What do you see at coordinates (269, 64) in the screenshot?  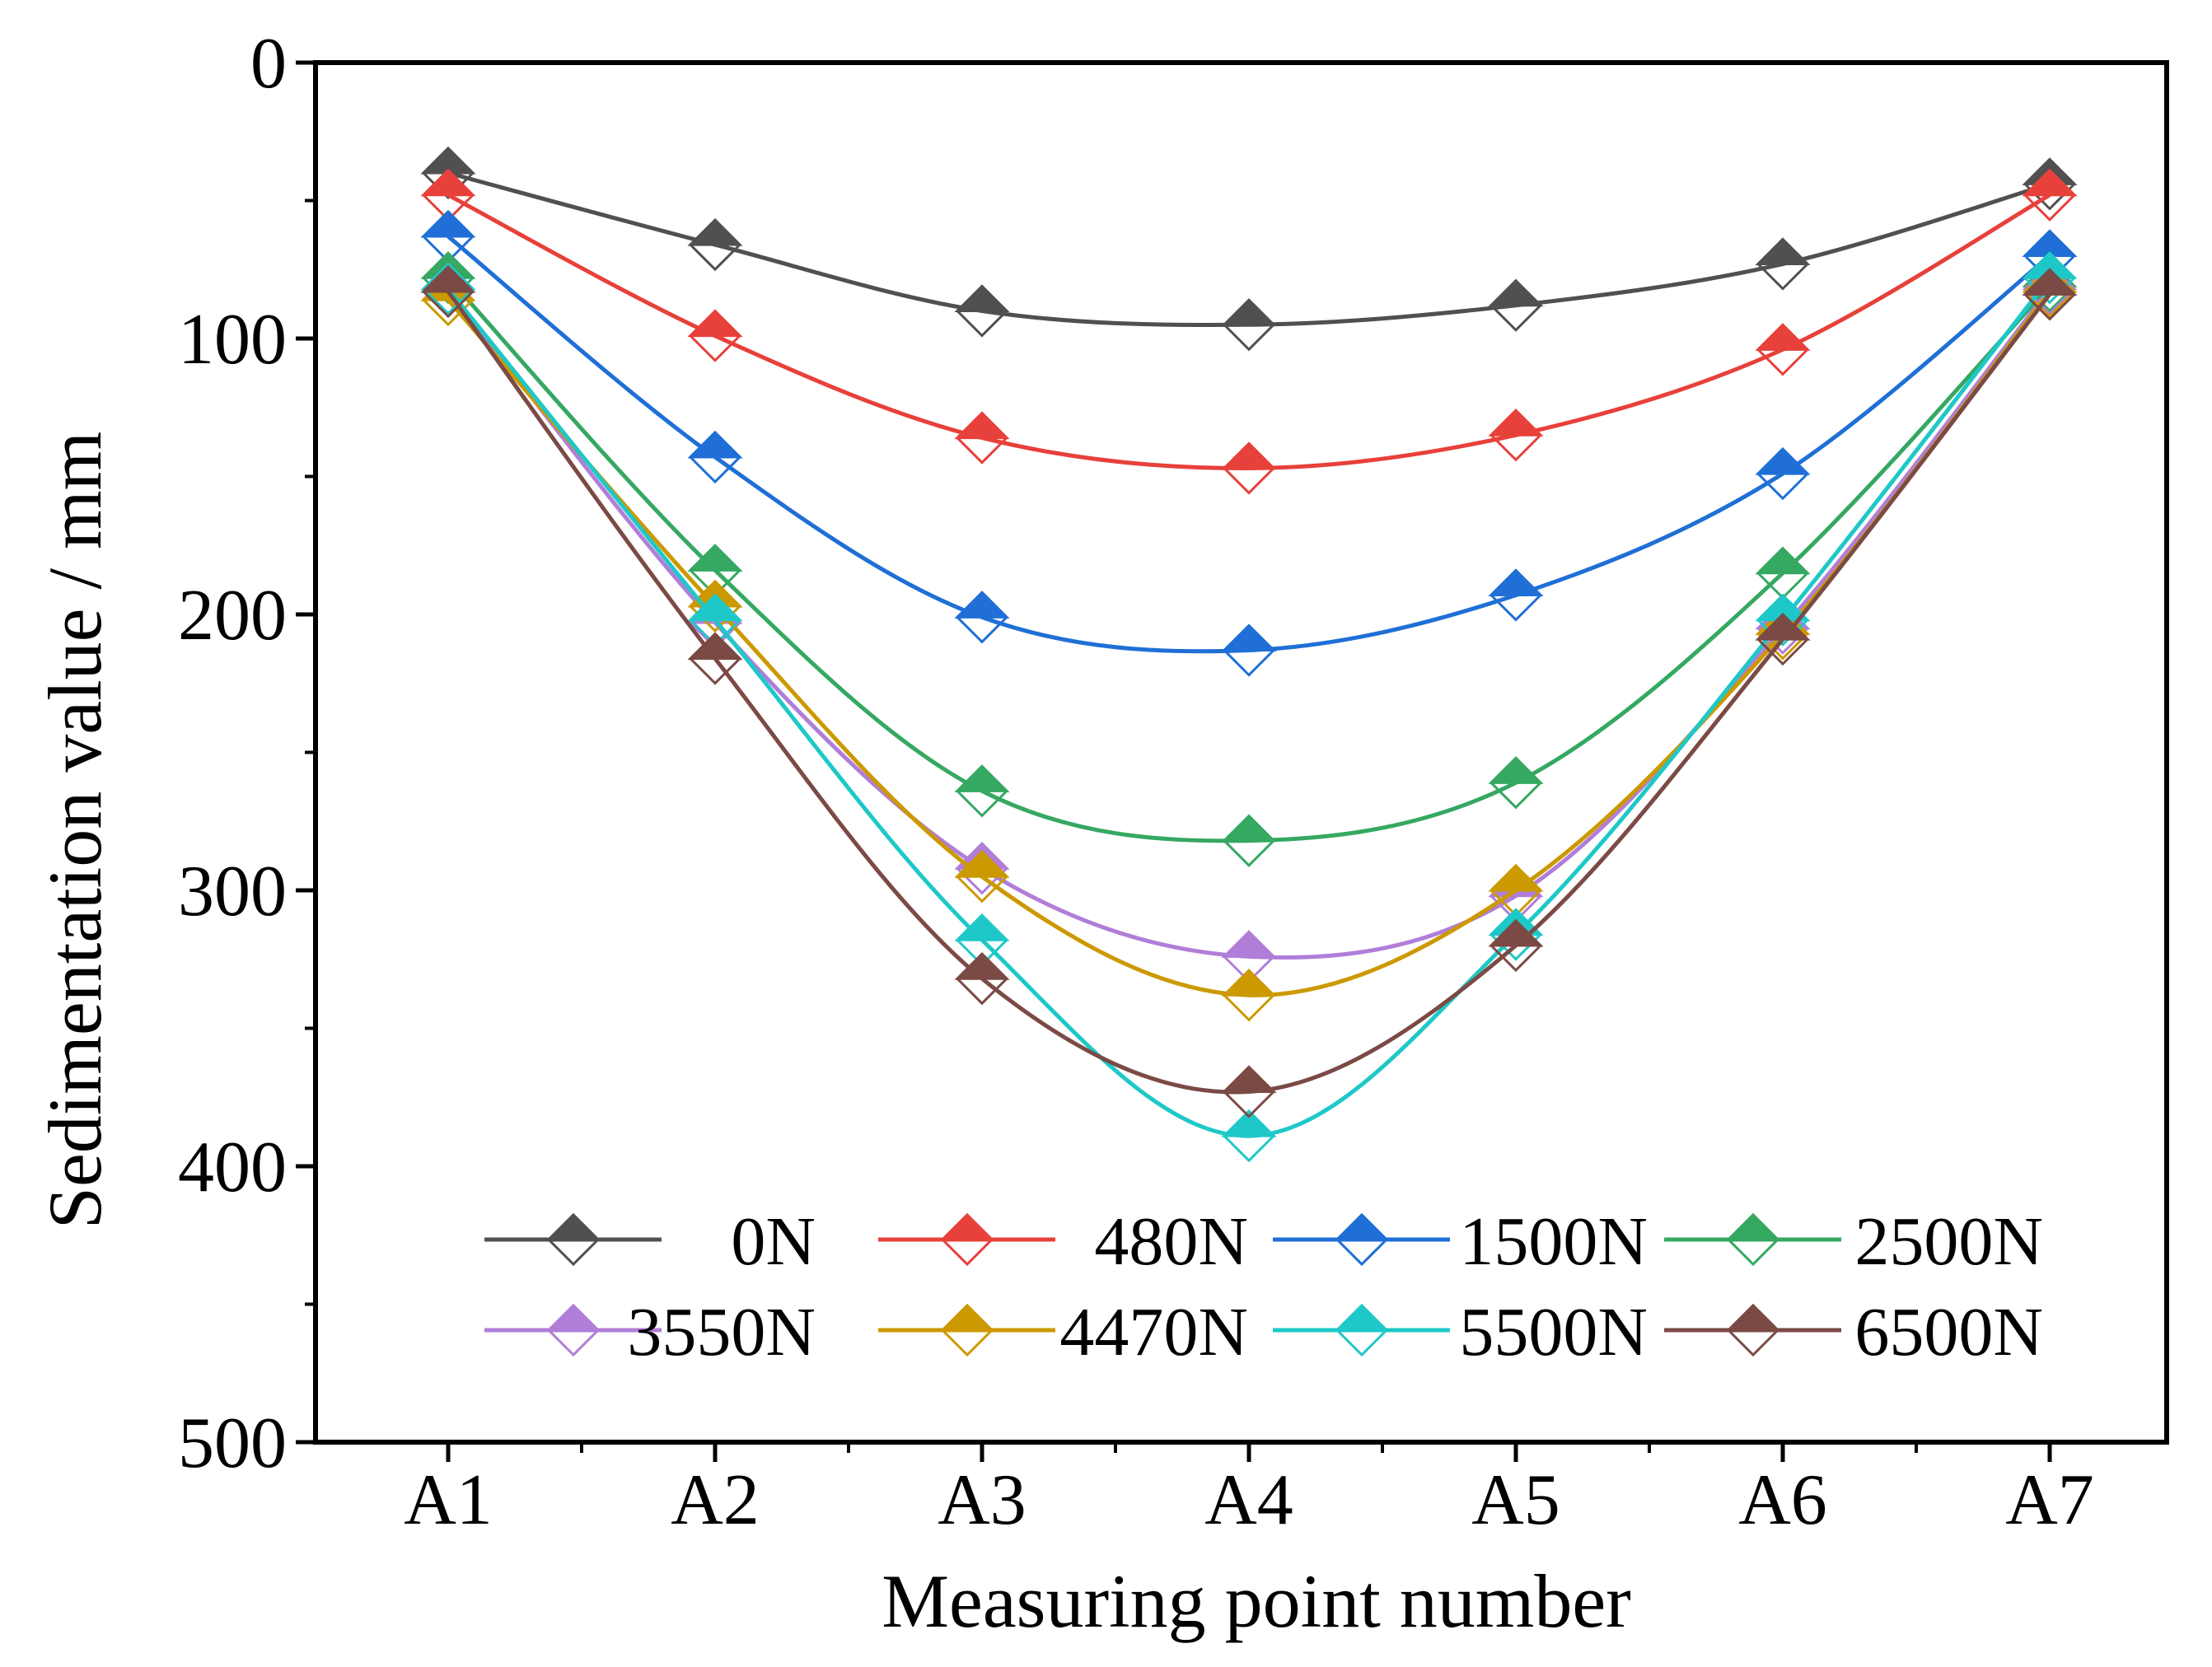 I see `y-tick-label-0: 0` at bounding box center [269, 64].